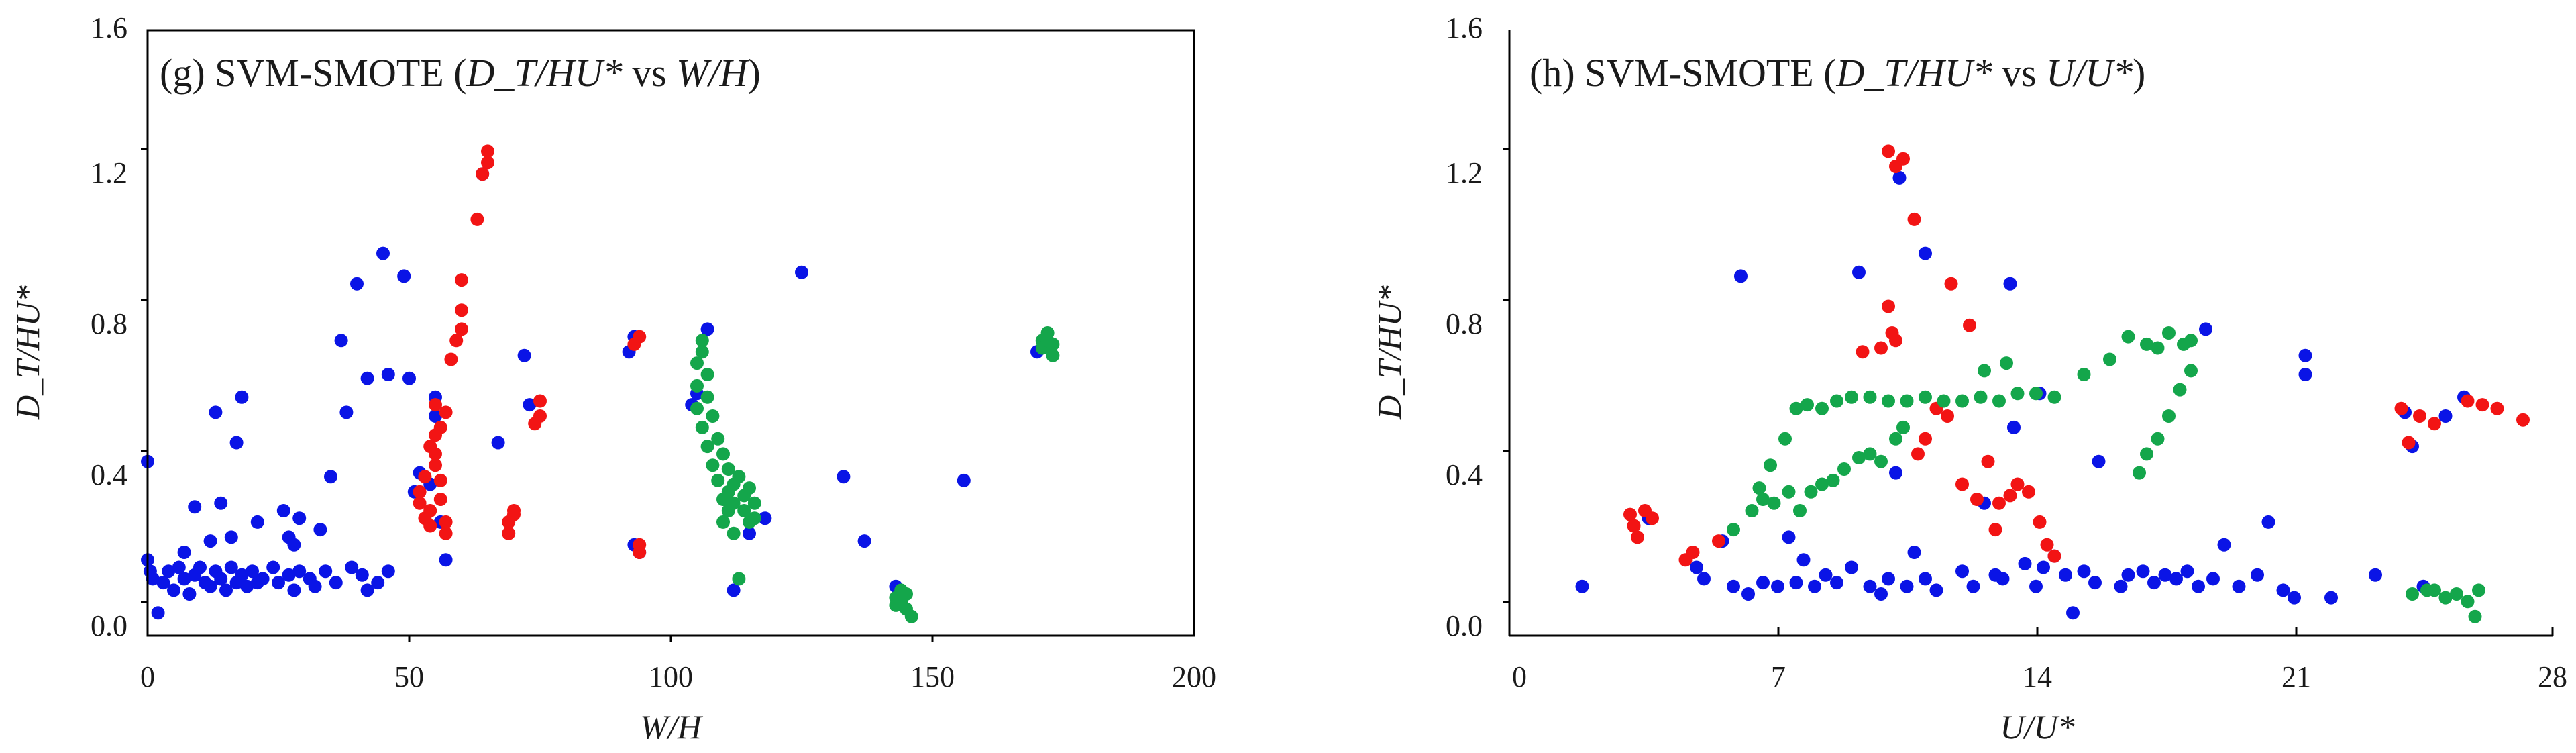 The height and width of the screenshot is (753, 2576). I want to click on panel-h-title-vs: vs, so click(2019, 73).